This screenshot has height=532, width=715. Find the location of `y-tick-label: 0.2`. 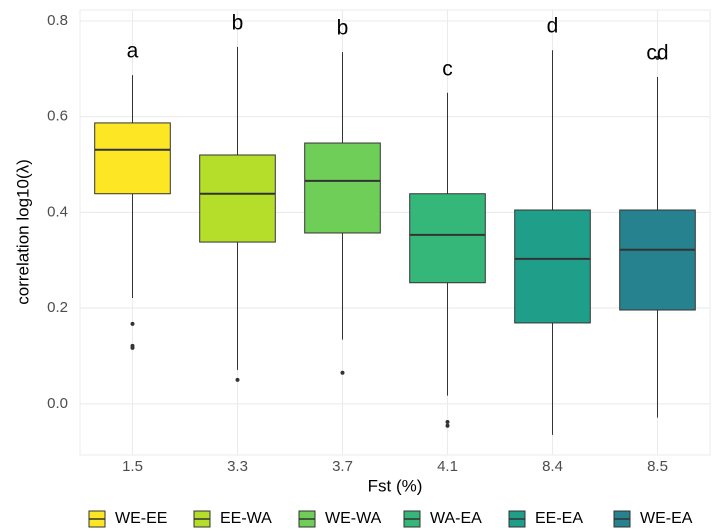

y-tick-label: 0.2 is located at coordinates (57, 307).